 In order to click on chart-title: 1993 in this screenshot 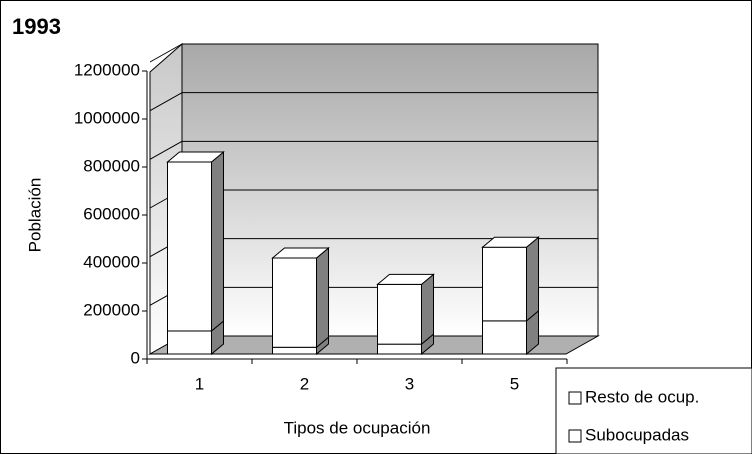, I will do `click(36, 26)`.